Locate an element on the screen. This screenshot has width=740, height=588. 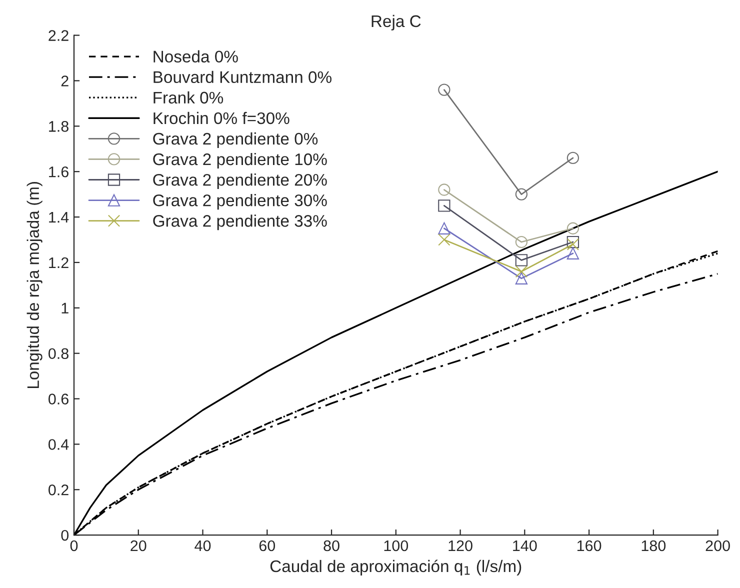
y-tick-label: 0.6 is located at coordinates (58, 399).